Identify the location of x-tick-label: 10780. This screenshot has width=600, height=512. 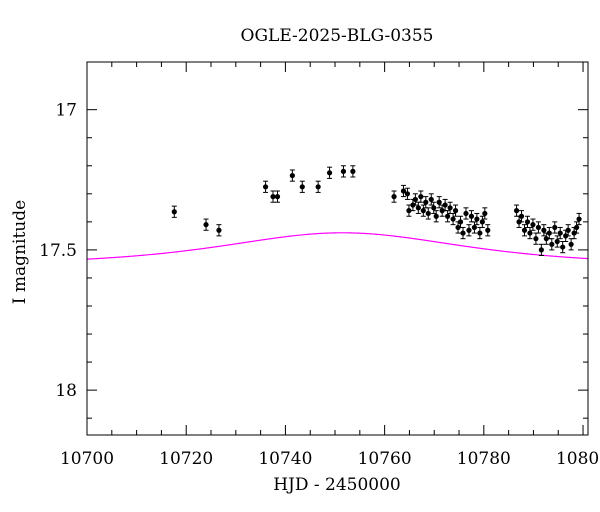
(484, 459).